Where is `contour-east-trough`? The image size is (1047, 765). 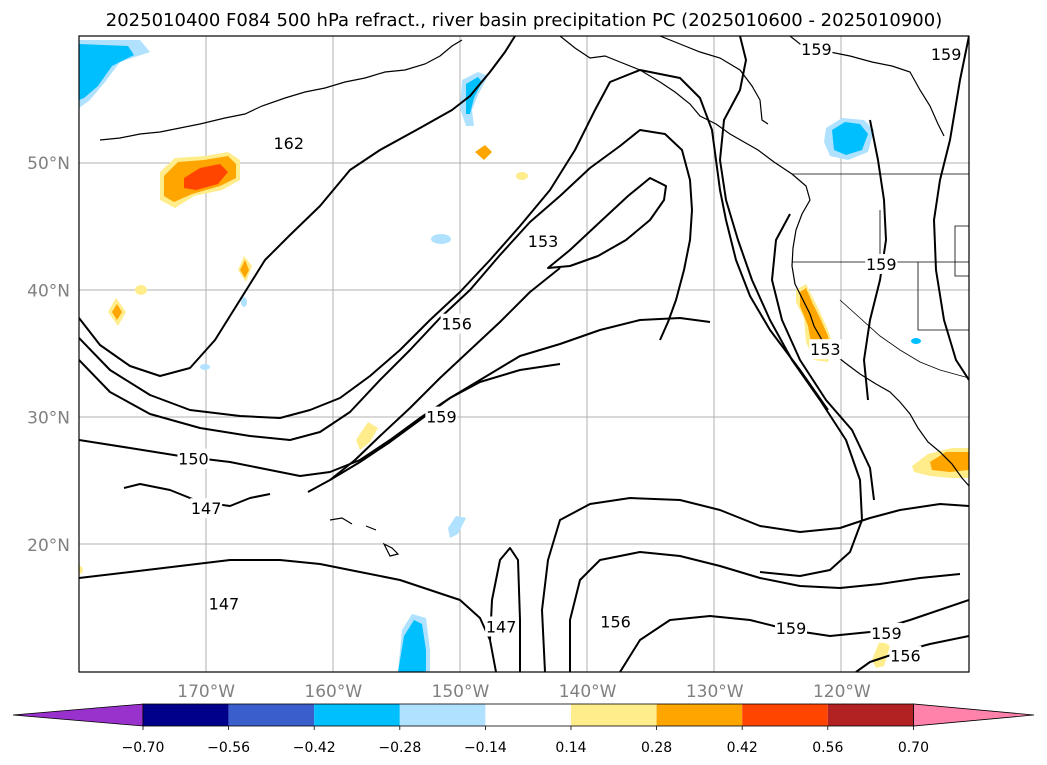
contour-east-trough is located at coordinates (791, 306).